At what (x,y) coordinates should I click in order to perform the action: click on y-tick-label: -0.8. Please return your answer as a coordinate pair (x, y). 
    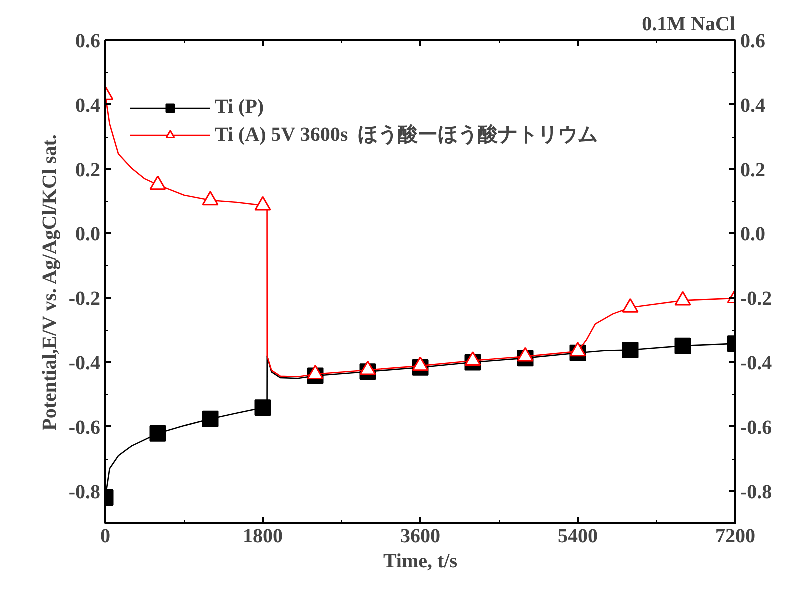
    Looking at the image, I should click on (84, 492).